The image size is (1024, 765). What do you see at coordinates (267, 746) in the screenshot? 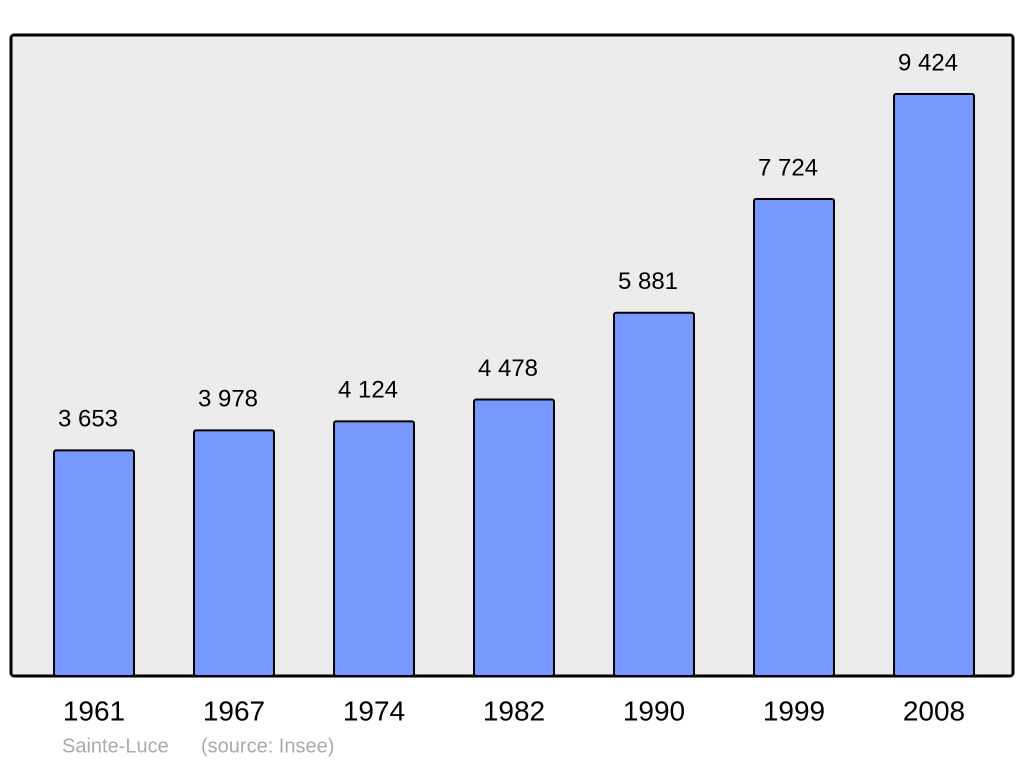
I see `source: (source: Insee)` at bounding box center [267, 746].